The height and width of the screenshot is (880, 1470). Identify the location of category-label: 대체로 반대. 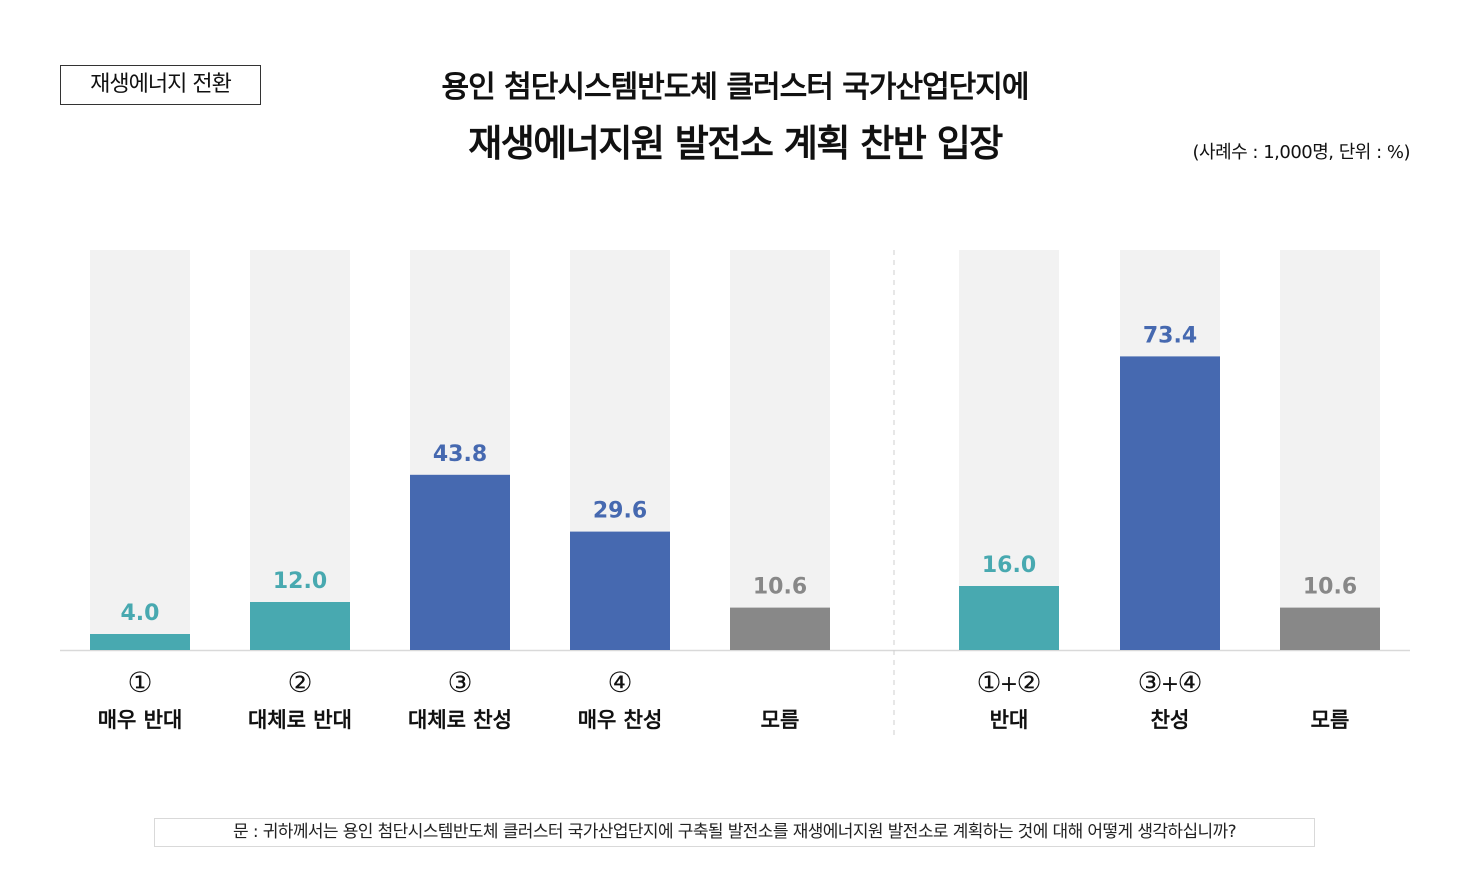
(300, 720).